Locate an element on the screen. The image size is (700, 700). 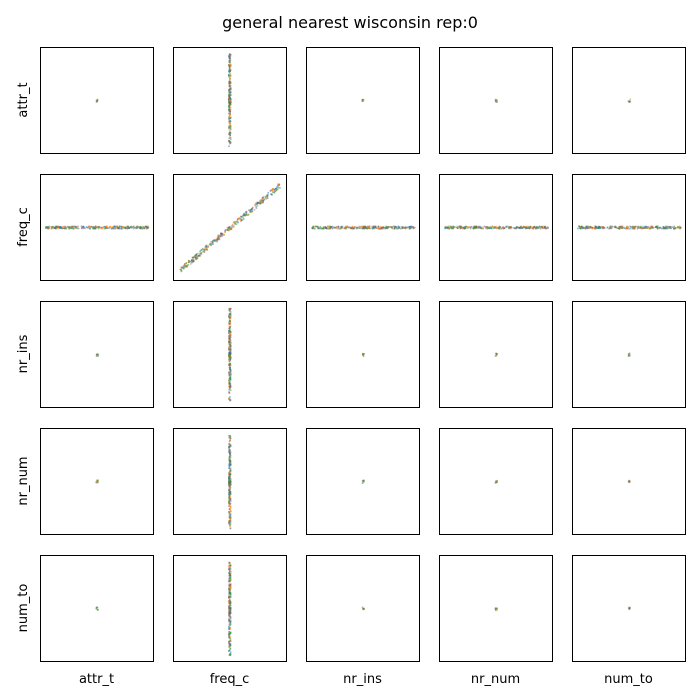
panel-freq_c-vs-nr_num is located at coordinates (496, 227).